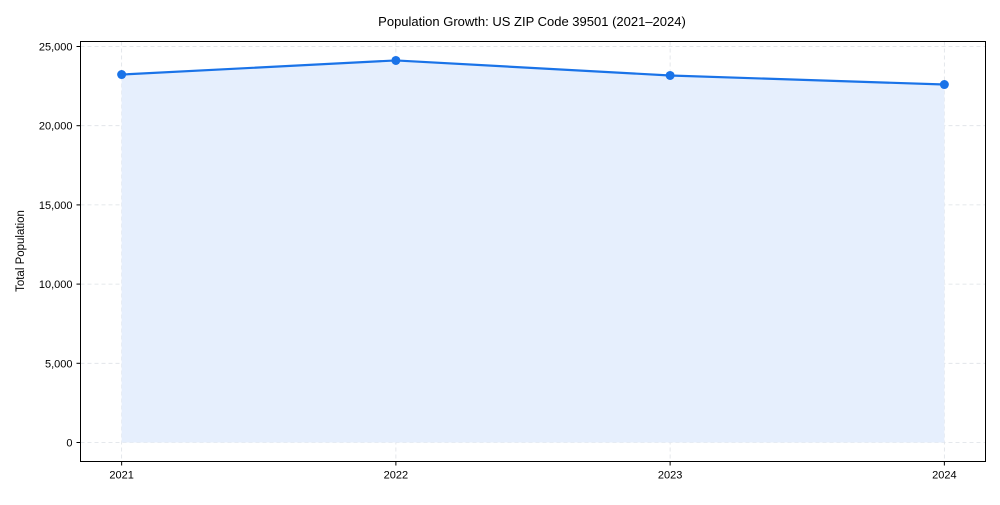 The height and width of the screenshot is (505, 1000). I want to click on y-tick-label: 25,000, so click(56, 48).